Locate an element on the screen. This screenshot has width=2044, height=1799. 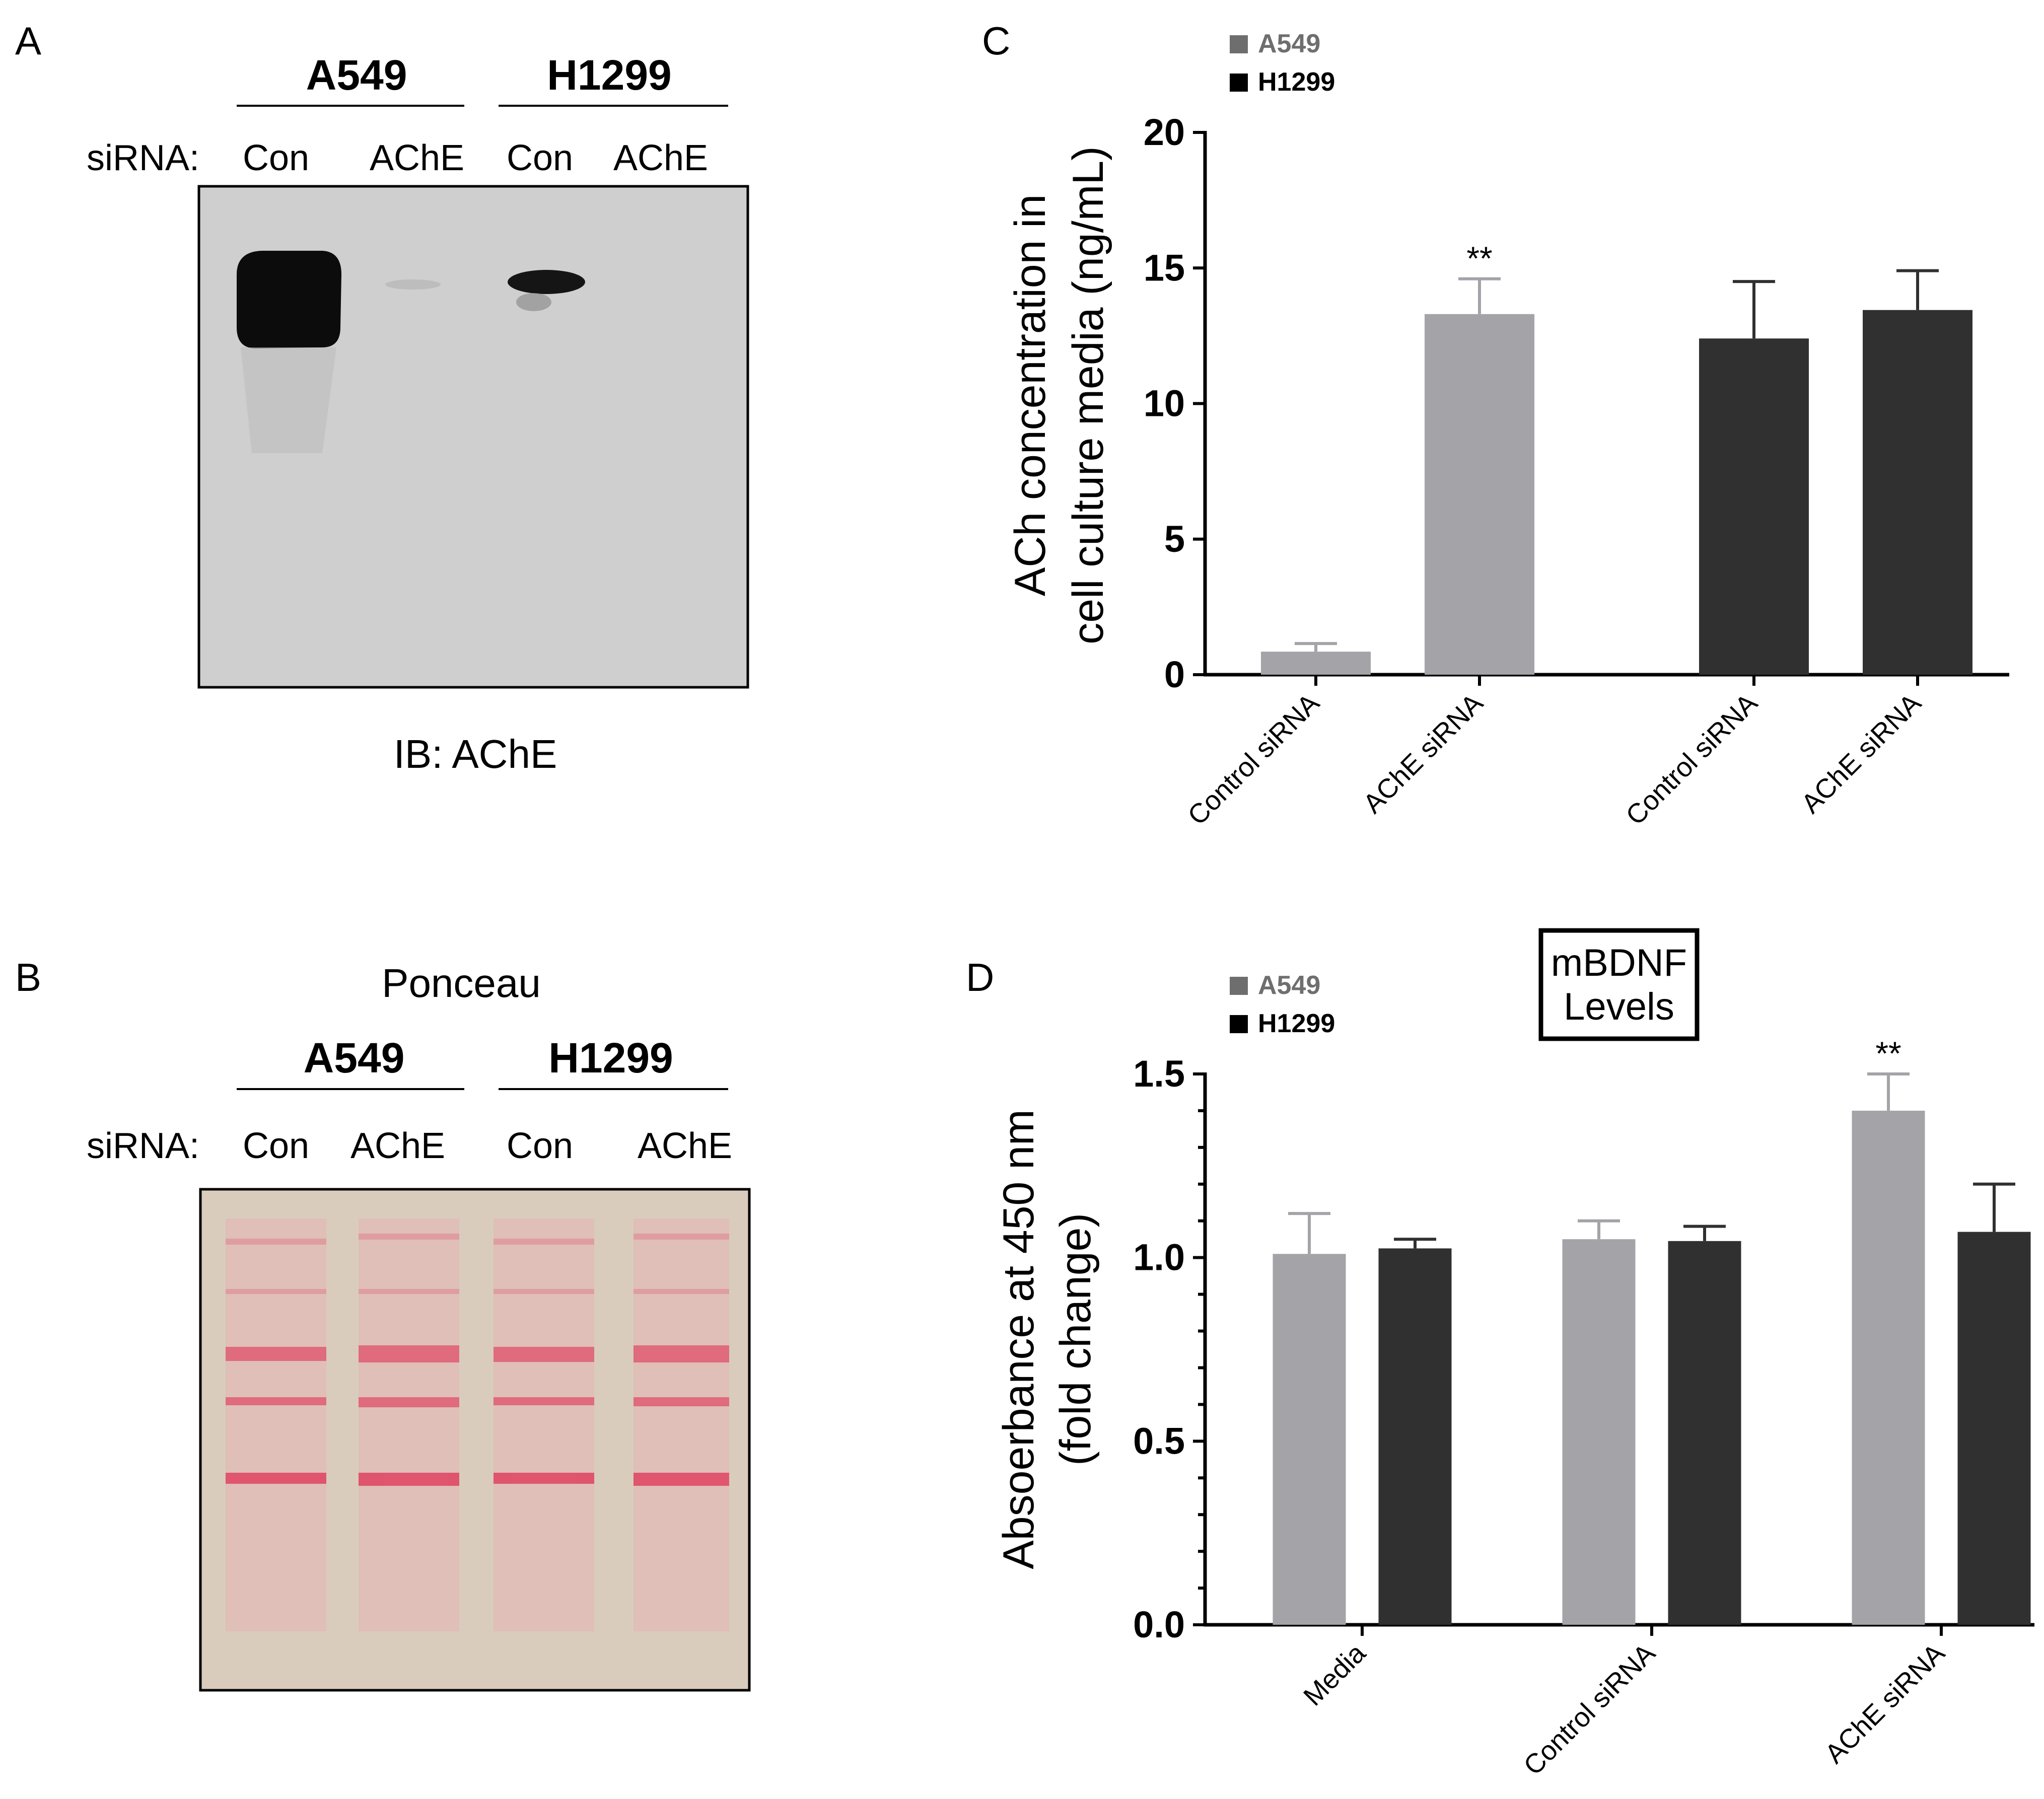
immunoblot-caption: IB: AChE is located at coordinates (475, 754).